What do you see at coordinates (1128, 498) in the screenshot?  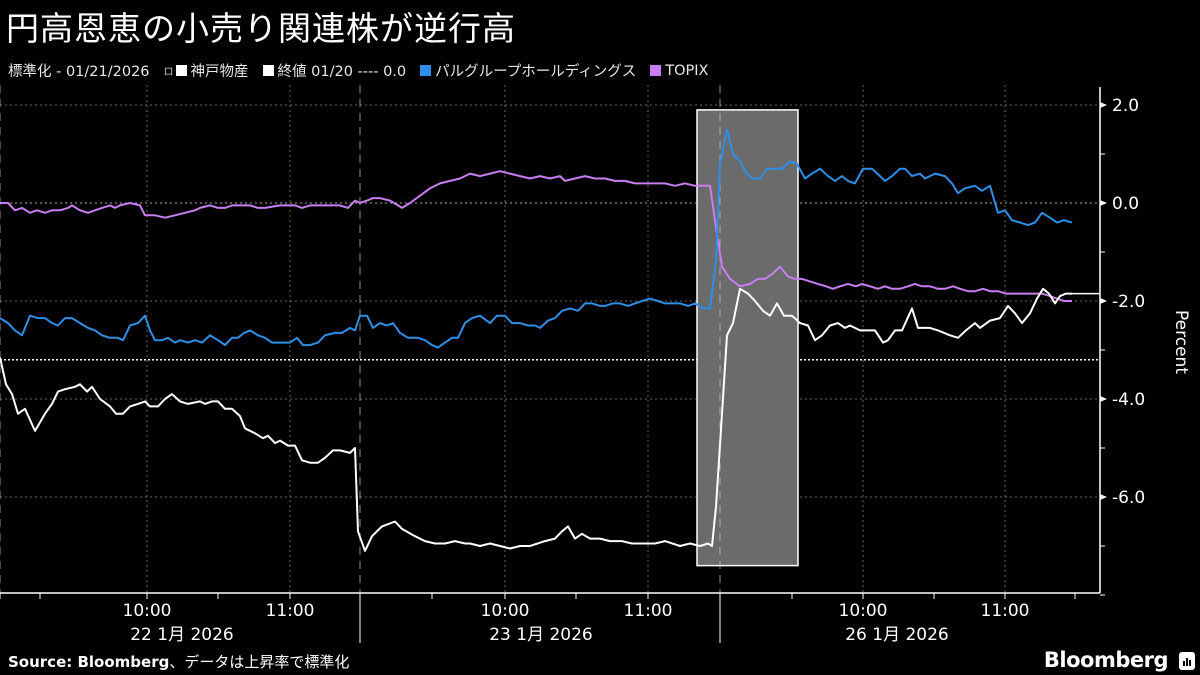 I see `y-tick-label: -6.0` at bounding box center [1128, 498].